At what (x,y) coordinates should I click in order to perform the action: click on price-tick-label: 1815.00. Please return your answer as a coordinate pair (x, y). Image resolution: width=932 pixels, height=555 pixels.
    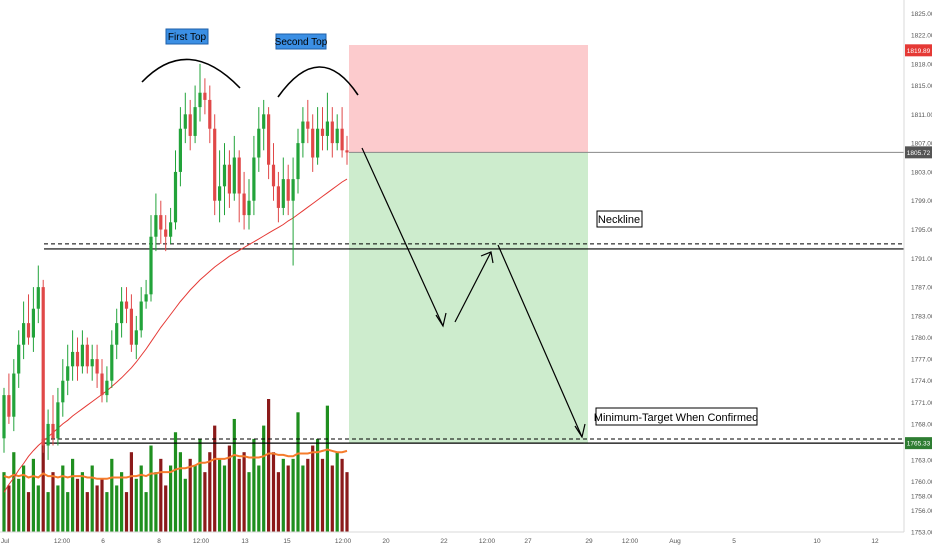
    Looking at the image, I should click on (921, 86).